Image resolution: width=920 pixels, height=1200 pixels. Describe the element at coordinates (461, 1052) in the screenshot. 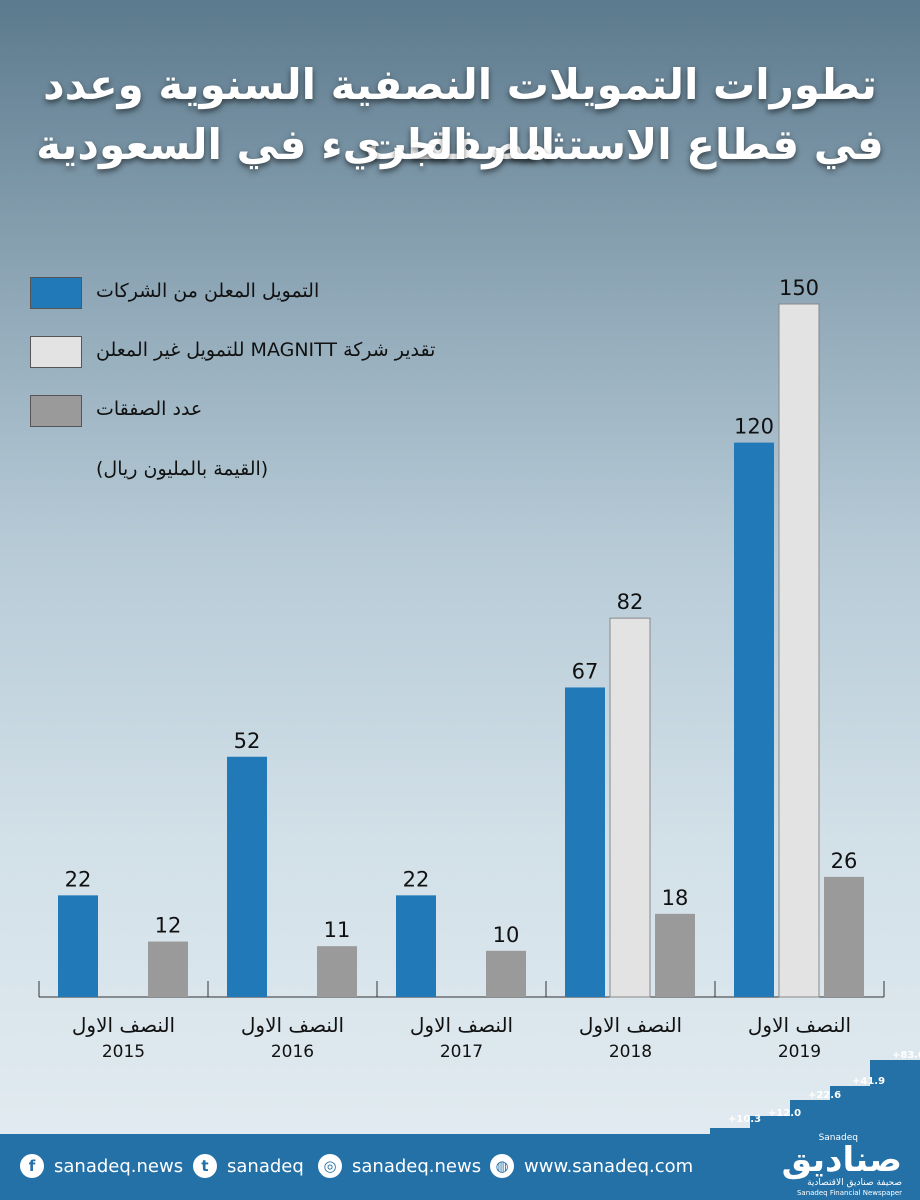

I see `category-year-label: 2017` at that location.